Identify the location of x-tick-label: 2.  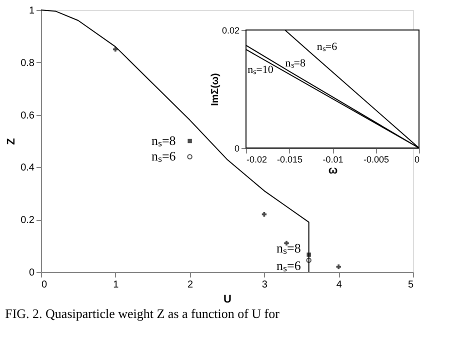
(191, 285).